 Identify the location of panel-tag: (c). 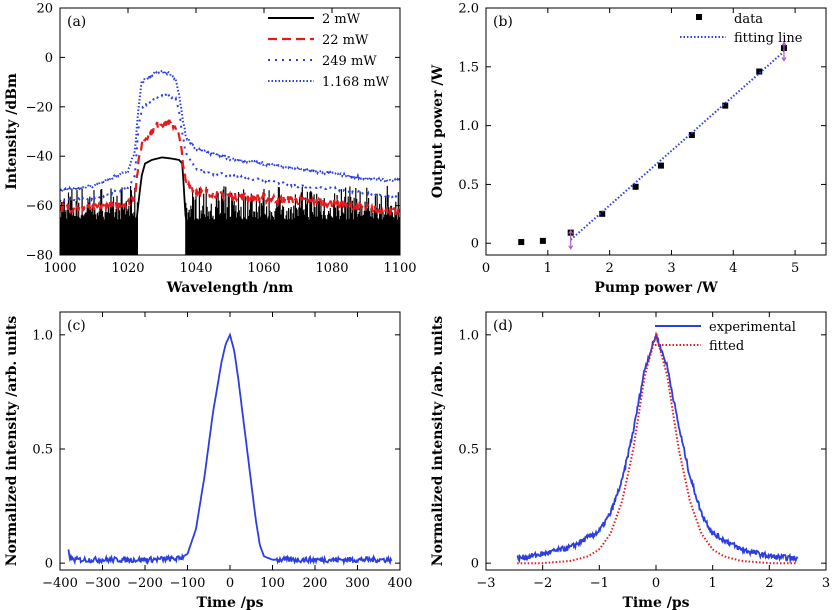
(76, 326).